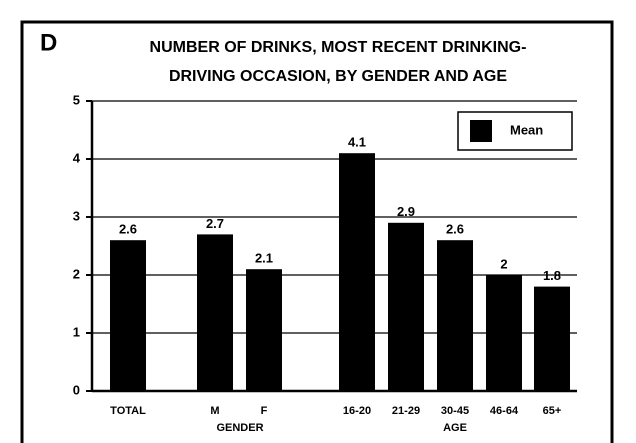  Describe the element at coordinates (48, 42) in the screenshot. I see `panel-label: D` at that location.